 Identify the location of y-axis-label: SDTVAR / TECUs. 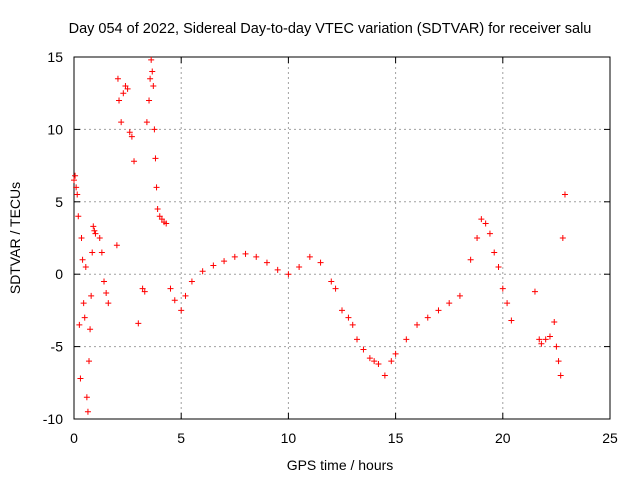
(15, 238).